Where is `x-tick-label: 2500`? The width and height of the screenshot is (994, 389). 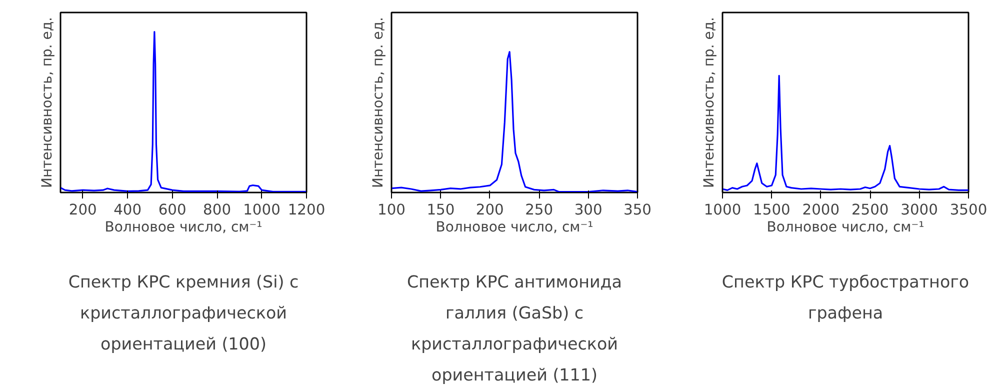
x-tick-label: 2500 is located at coordinates (870, 210).